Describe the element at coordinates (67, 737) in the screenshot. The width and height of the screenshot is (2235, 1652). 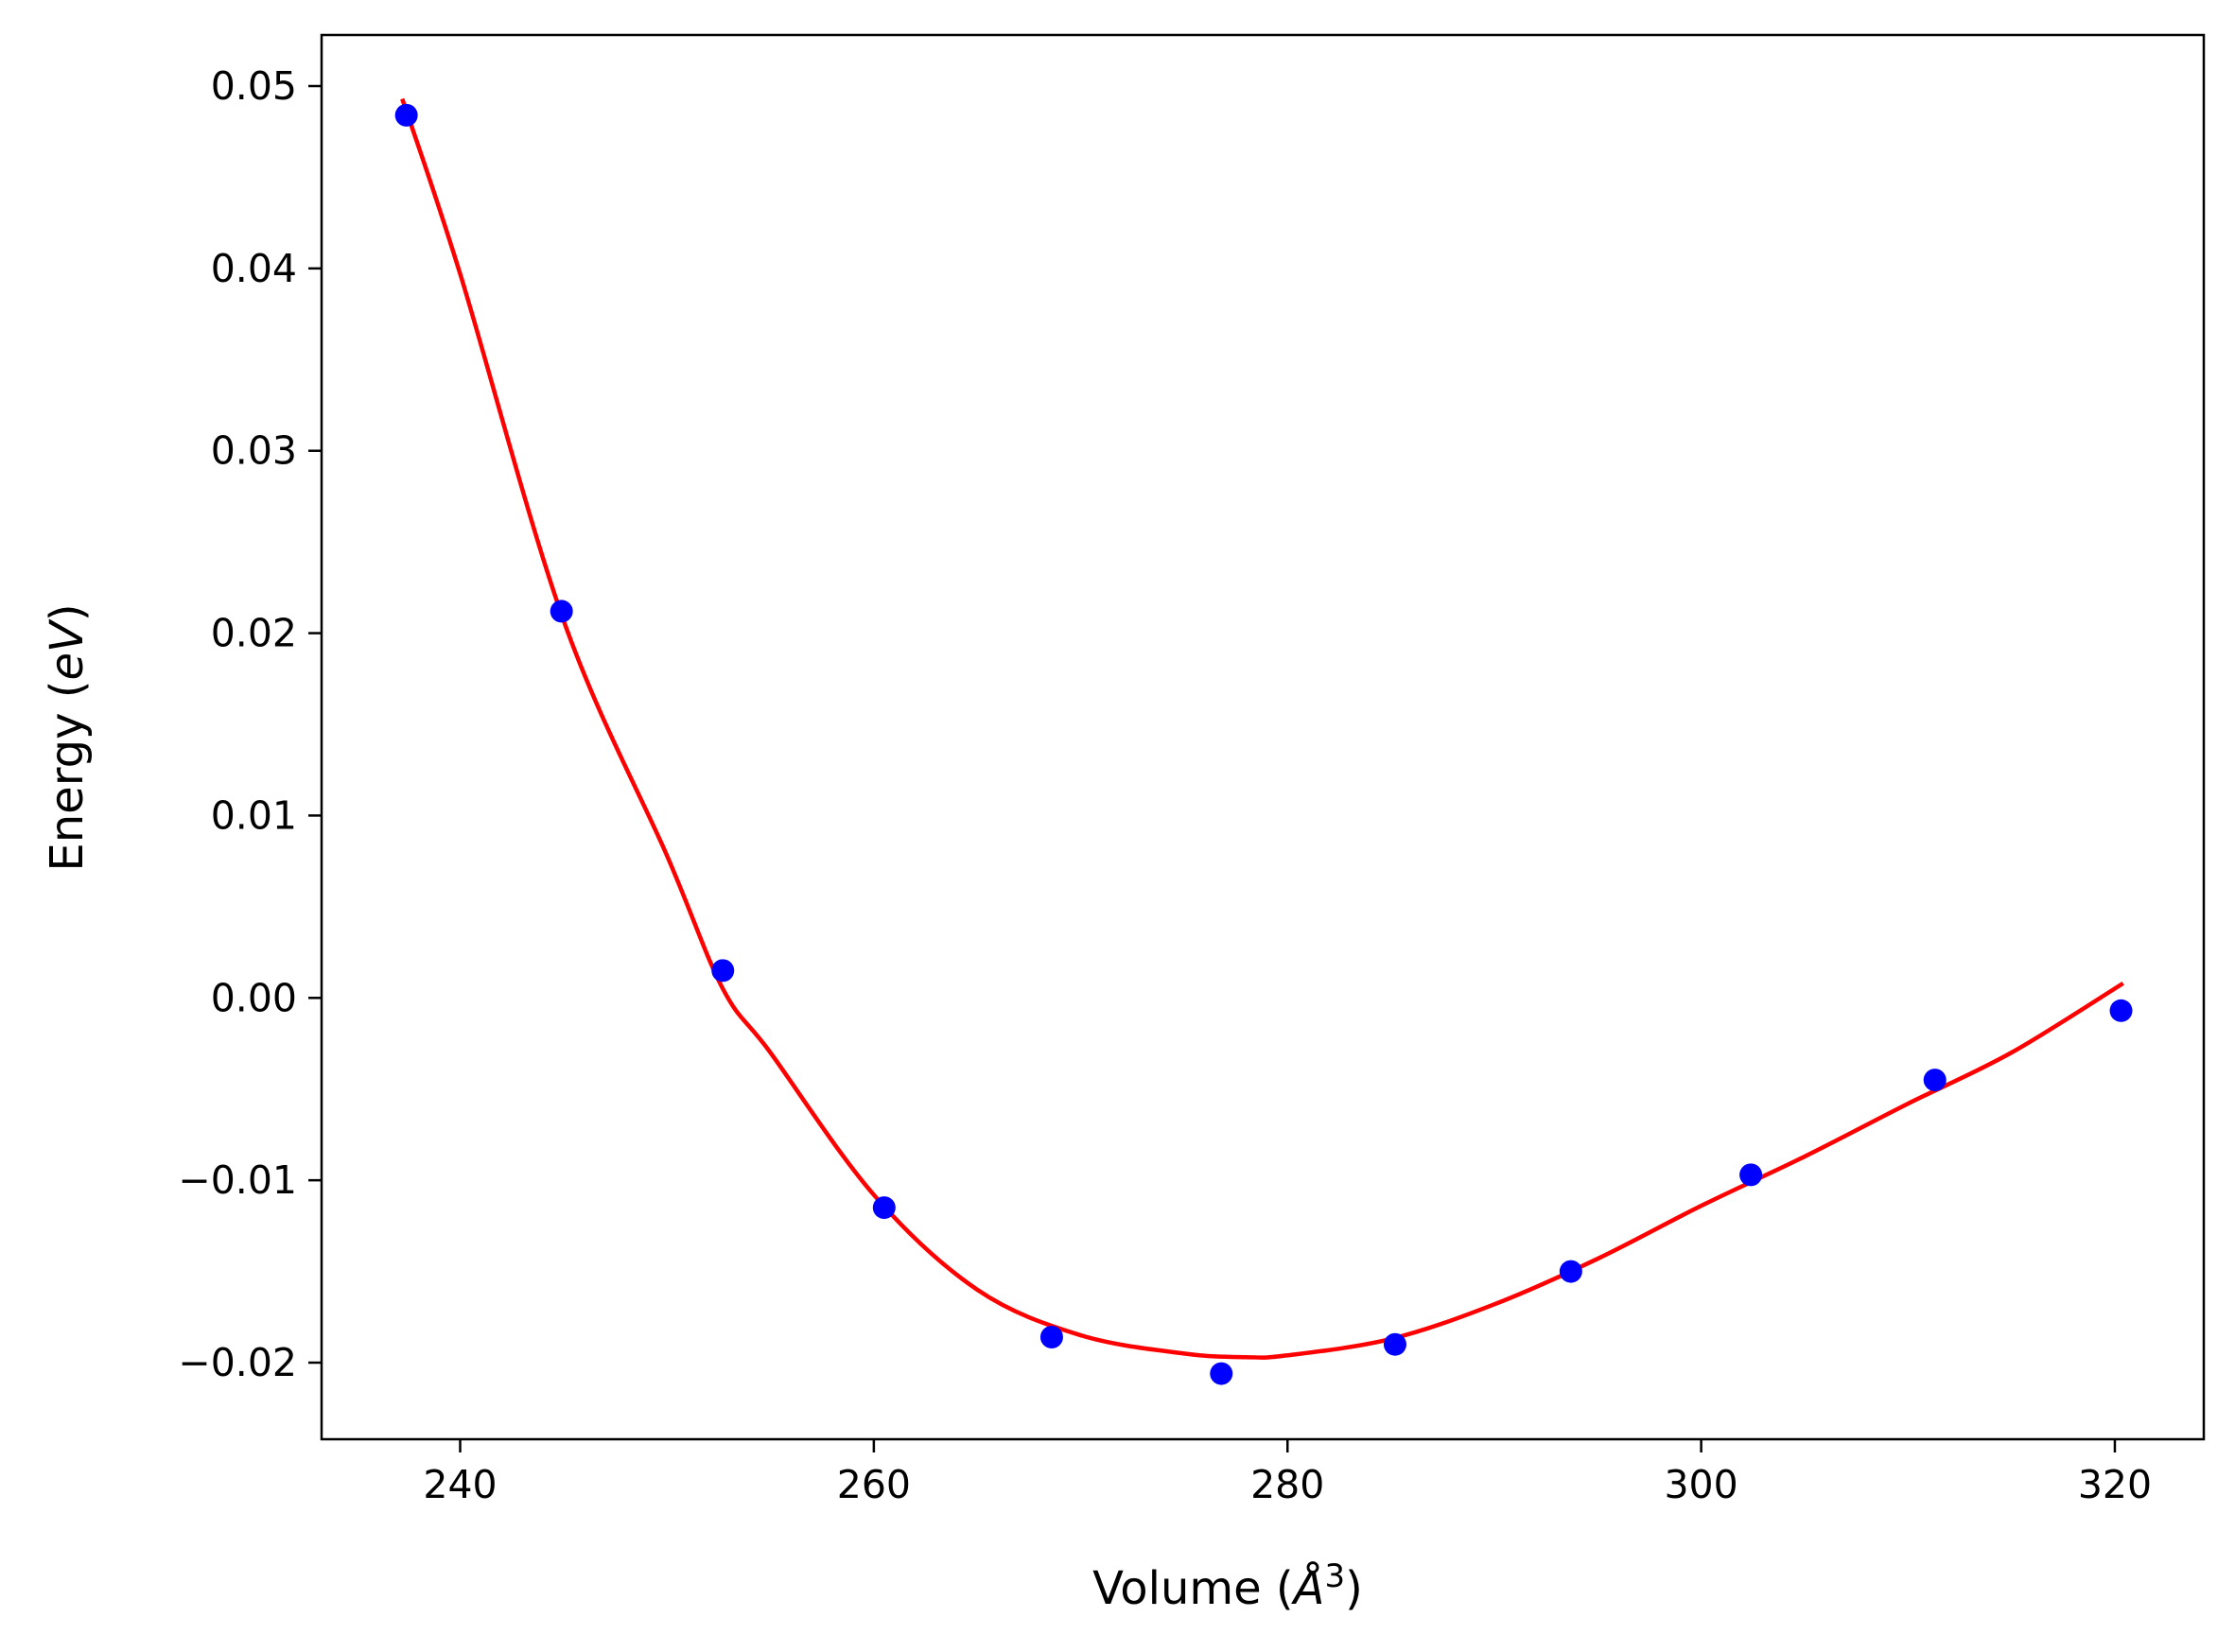
I see `y-axis-label: Energy (eV)` at that location.